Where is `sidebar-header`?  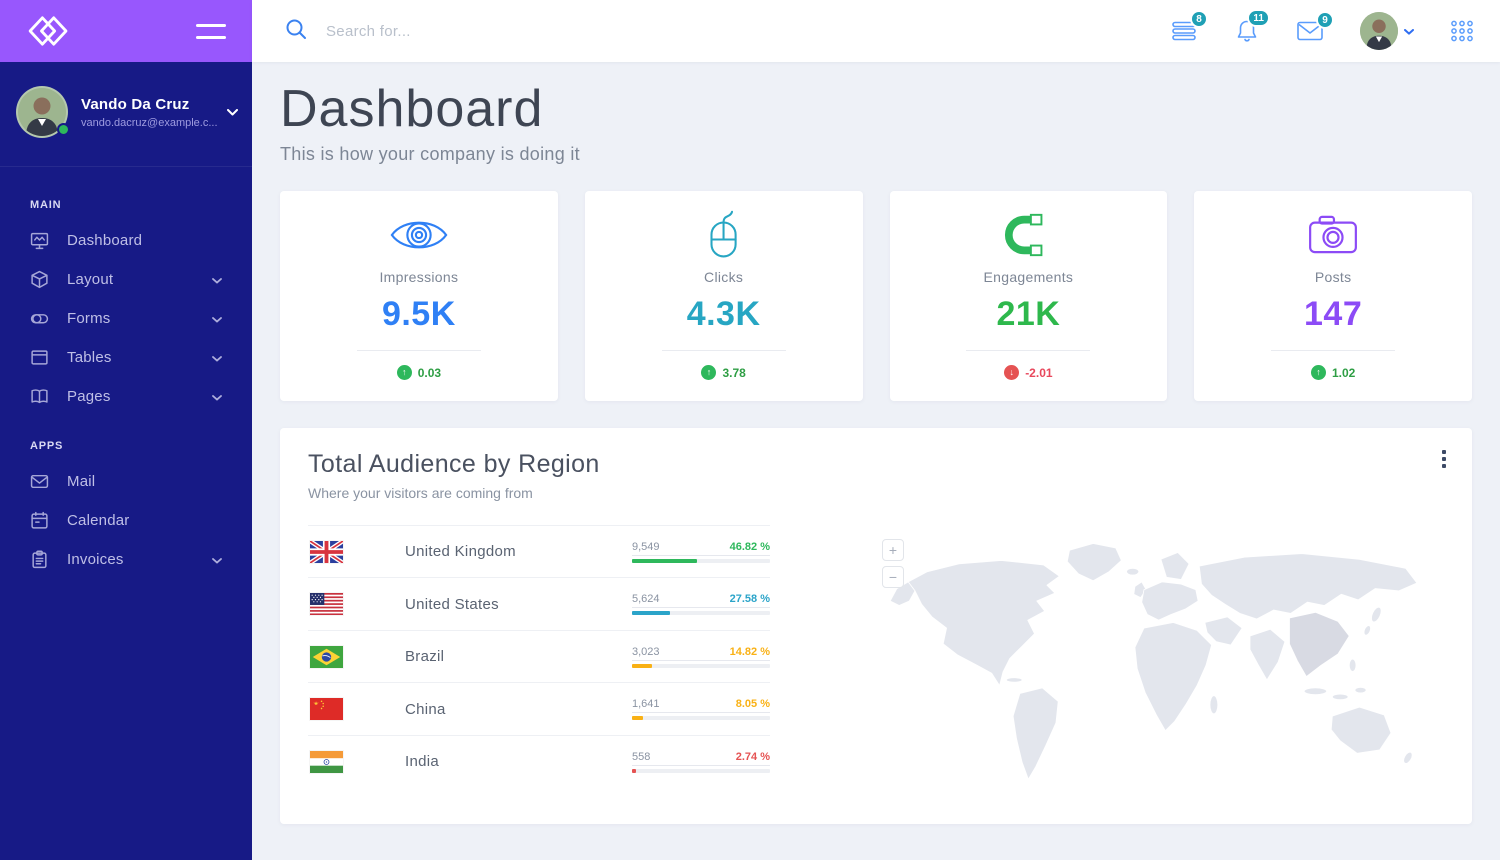
sidebar-header is located at coordinates (126, 31).